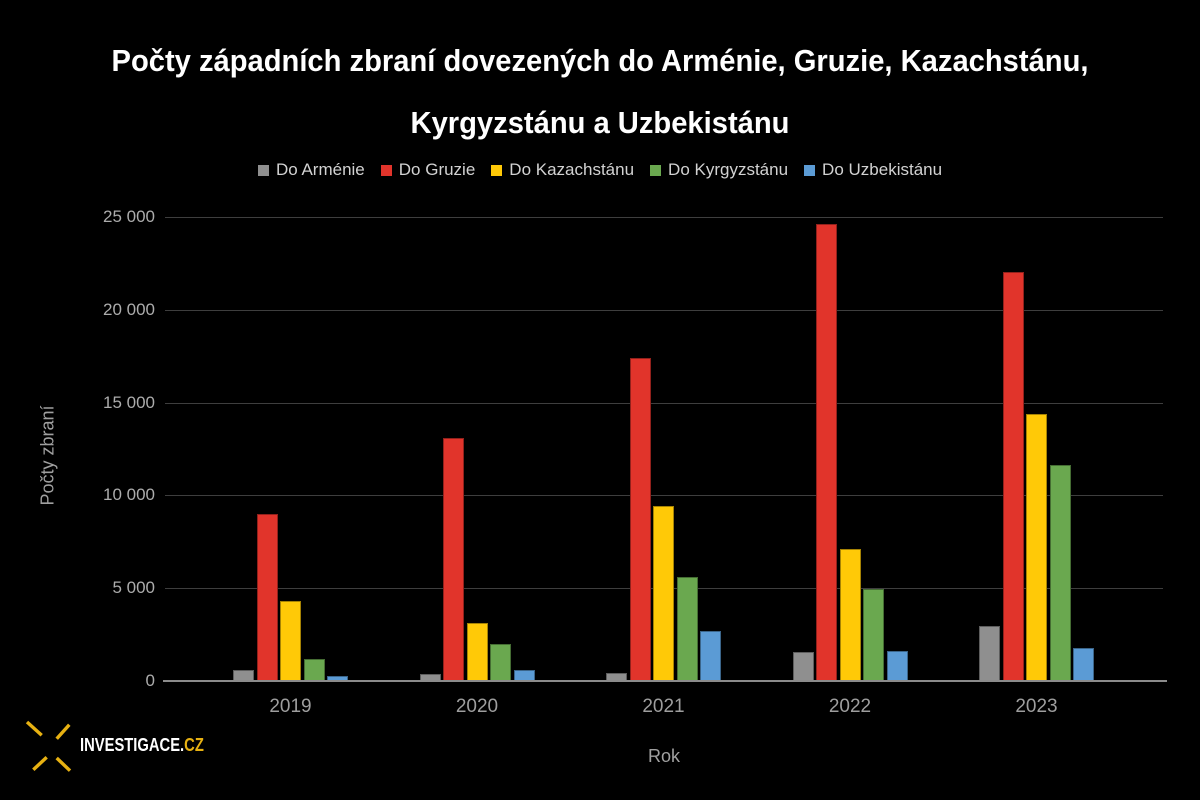 The width and height of the screenshot is (1200, 800). What do you see at coordinates (989, 653) in the screenshot?
I see `bar-2023-do-armenie` at bounding box center [989, 653].